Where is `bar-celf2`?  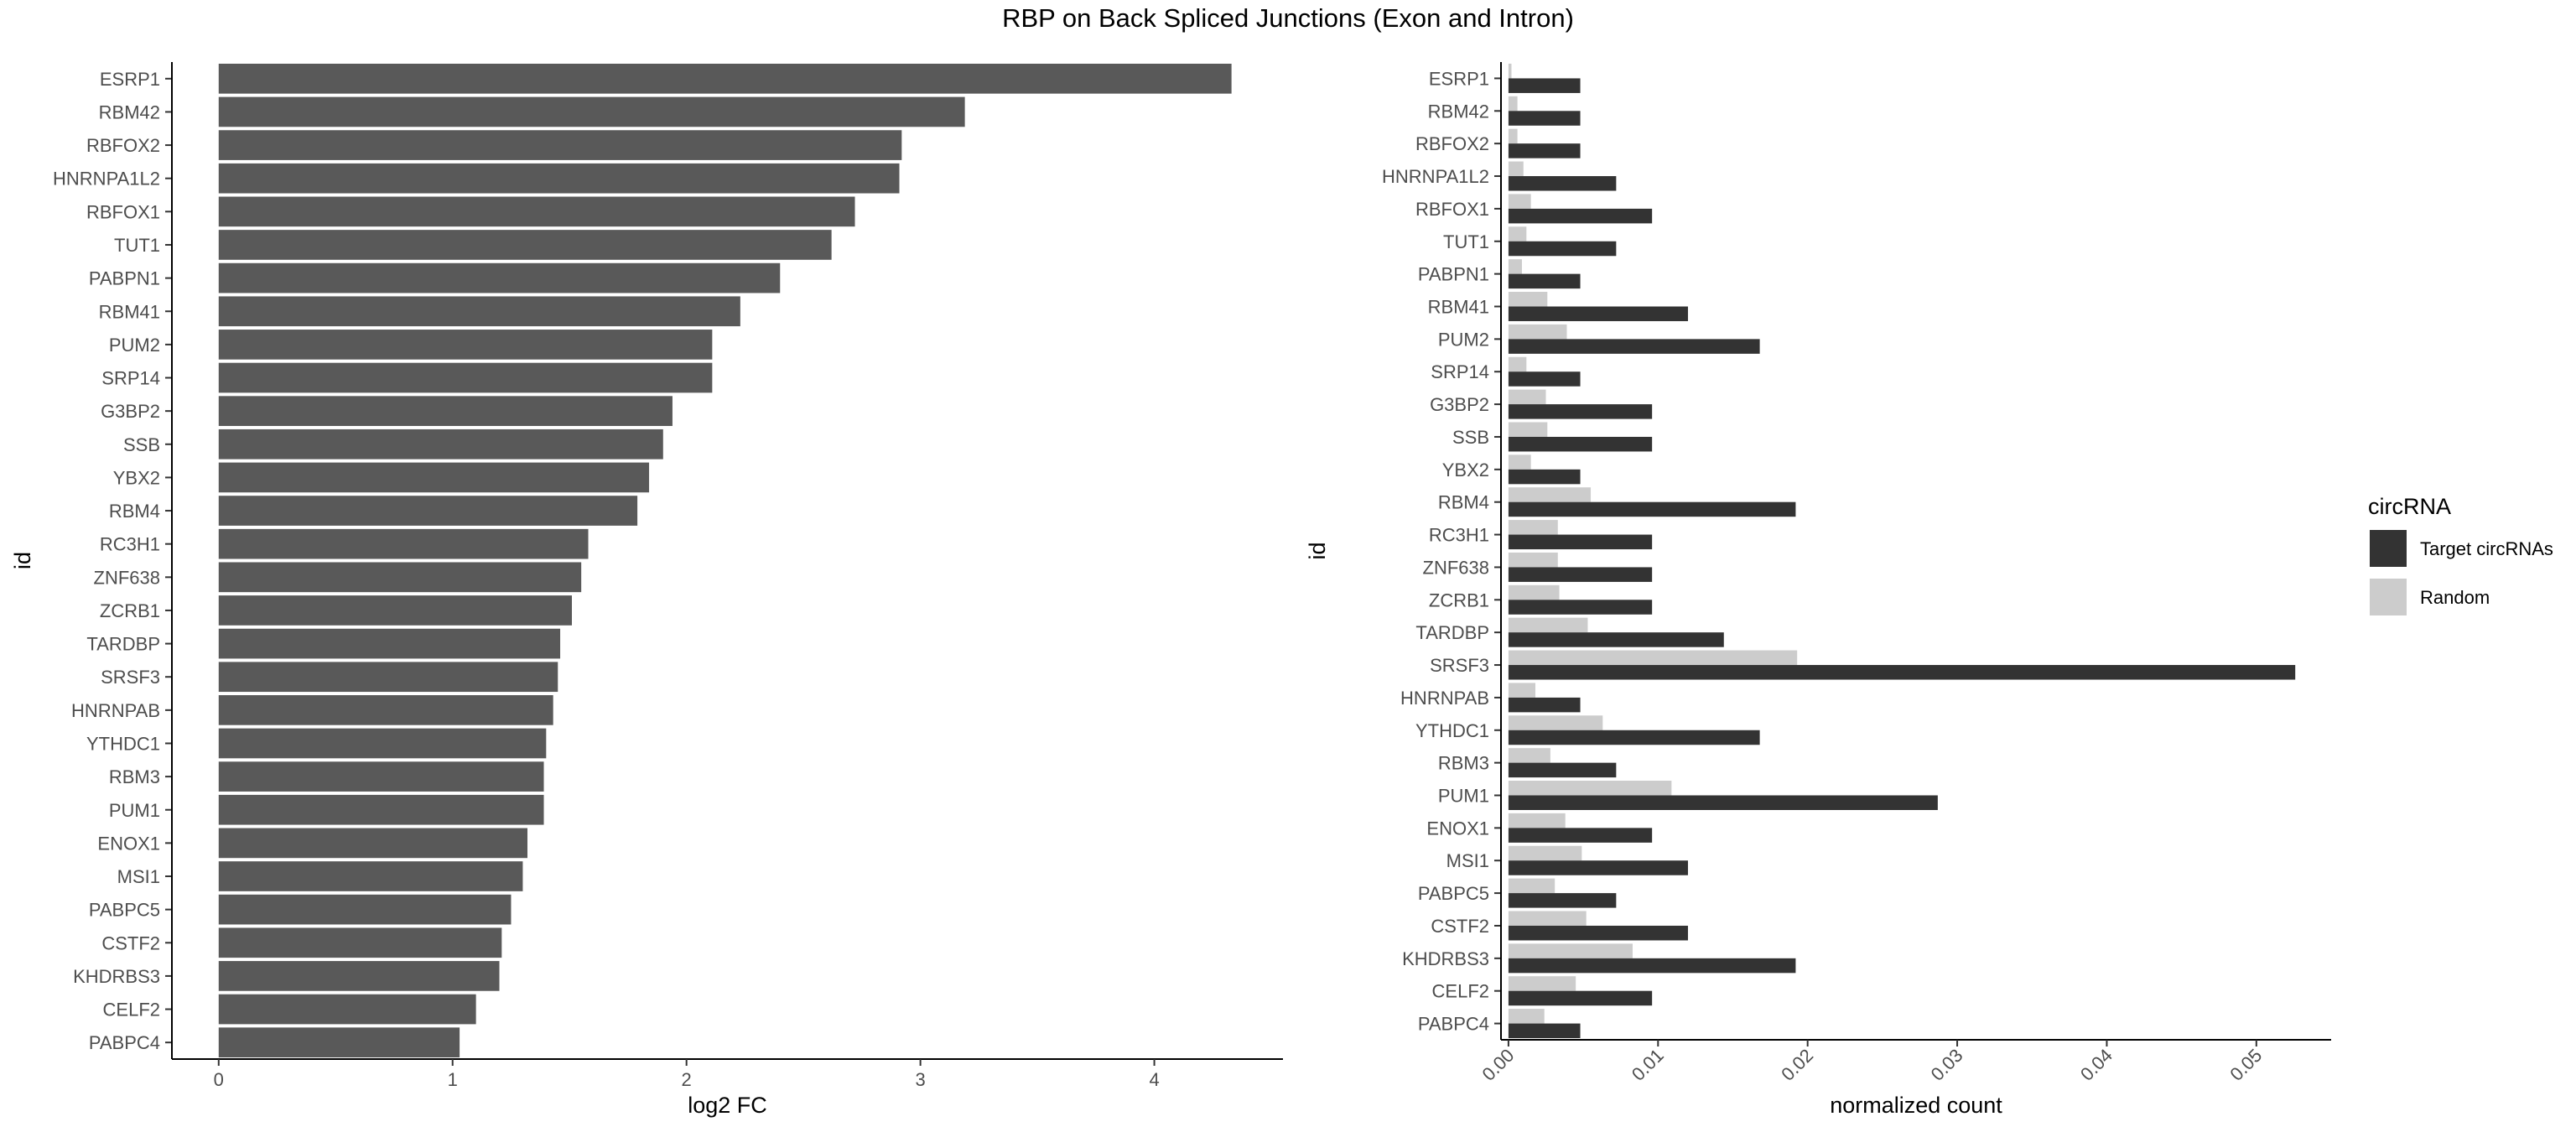 bar-celf2 is located at coordinates (347, 1010).